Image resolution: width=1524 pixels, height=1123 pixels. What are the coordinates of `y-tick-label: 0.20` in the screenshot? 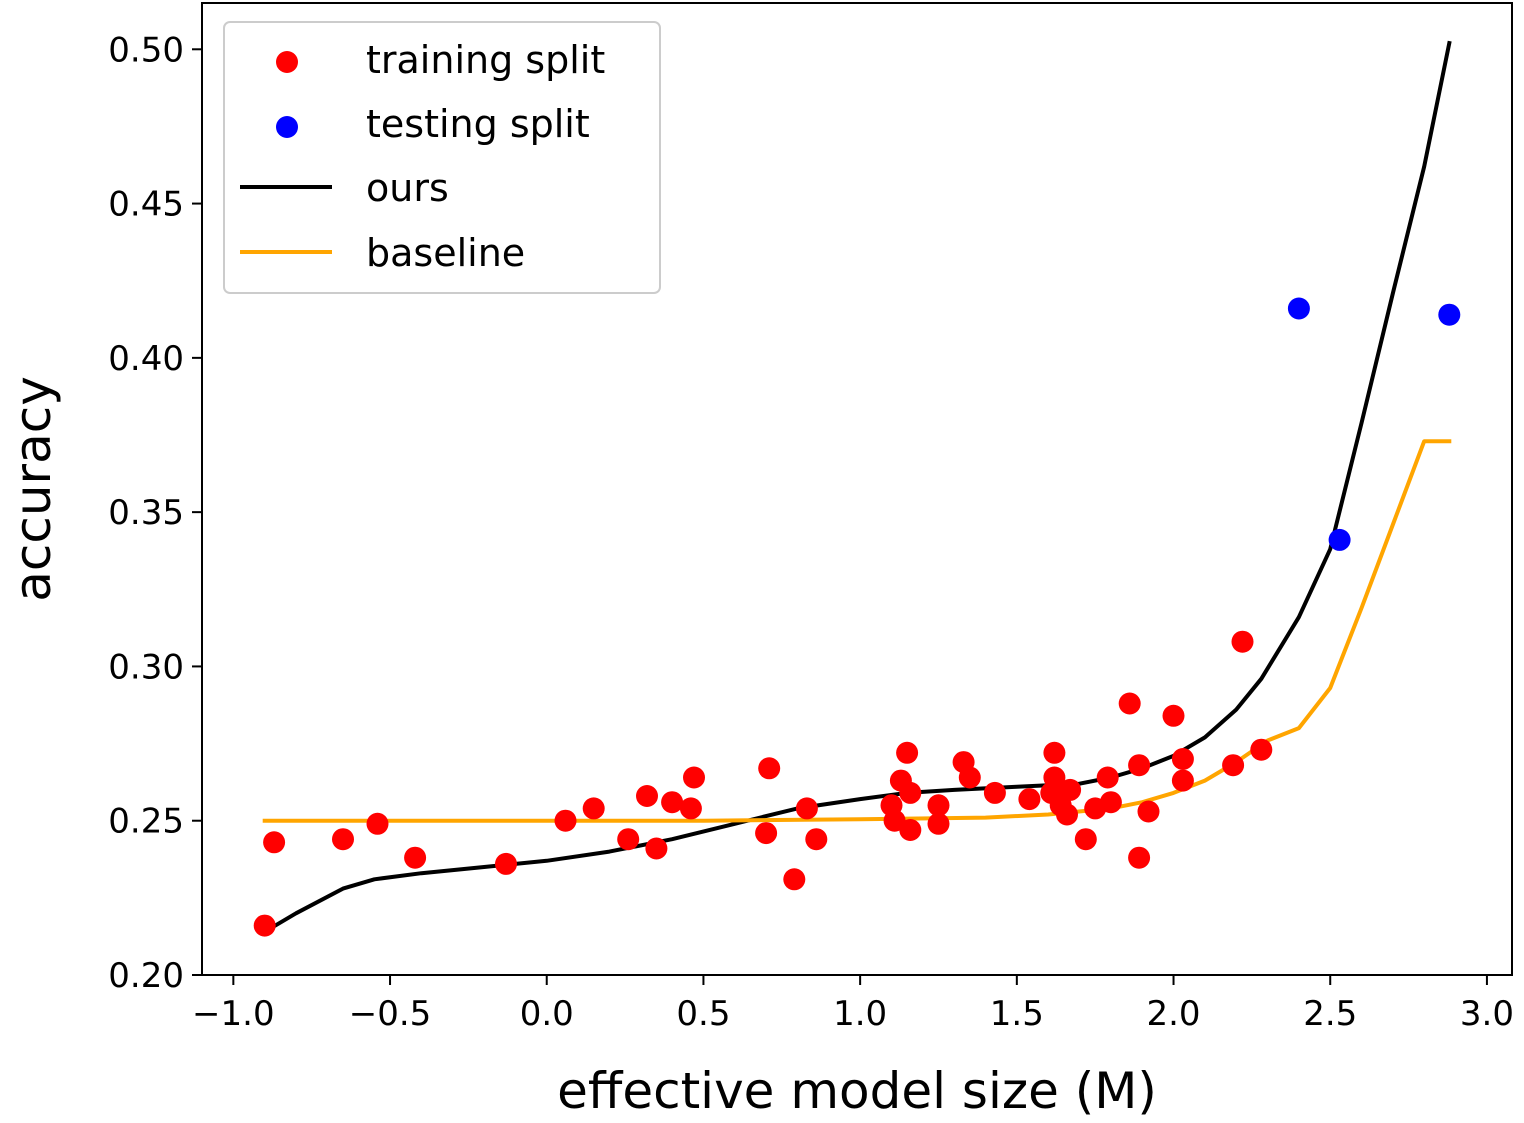 It's located at (146, 976).